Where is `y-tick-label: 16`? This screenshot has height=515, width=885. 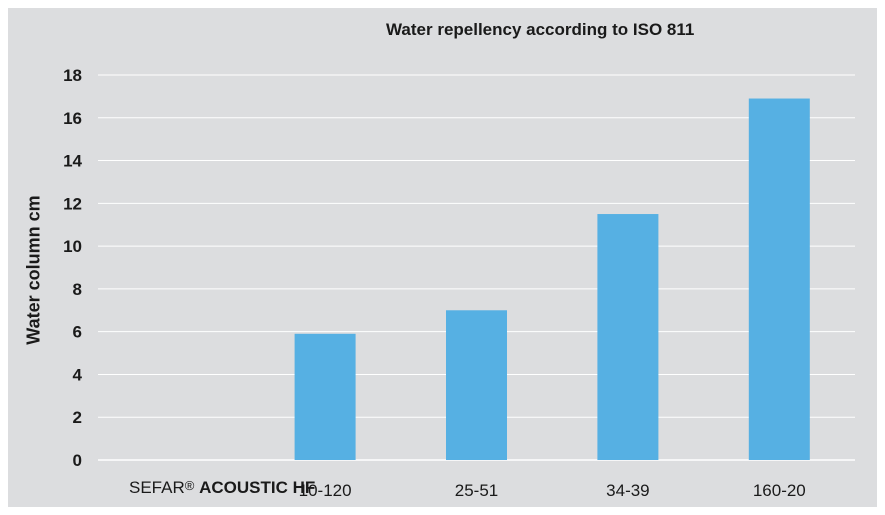
y-tick-label: 16 is located at coordinates (72, 118).